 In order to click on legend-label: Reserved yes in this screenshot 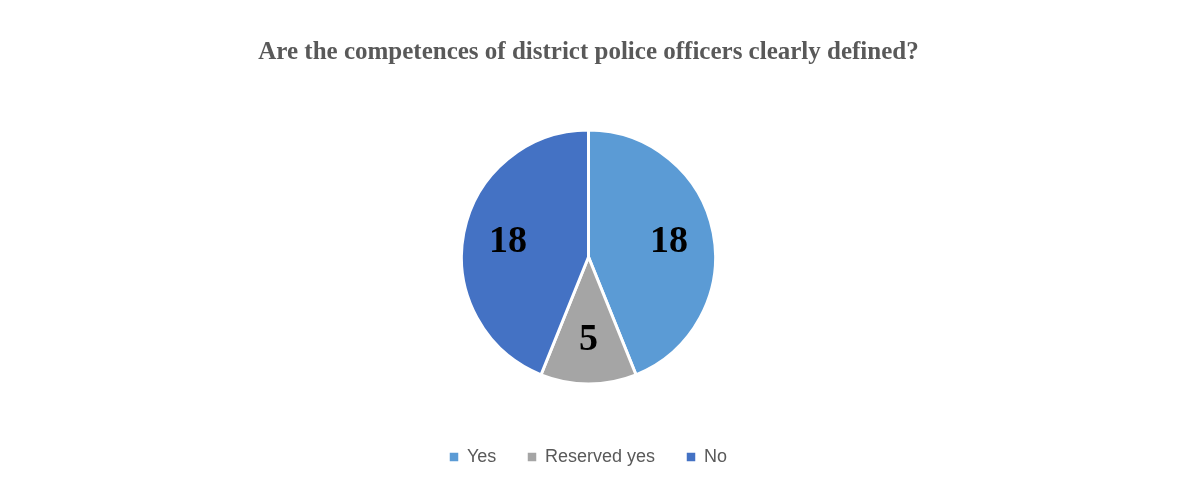, I will do `click(600, 456)`.